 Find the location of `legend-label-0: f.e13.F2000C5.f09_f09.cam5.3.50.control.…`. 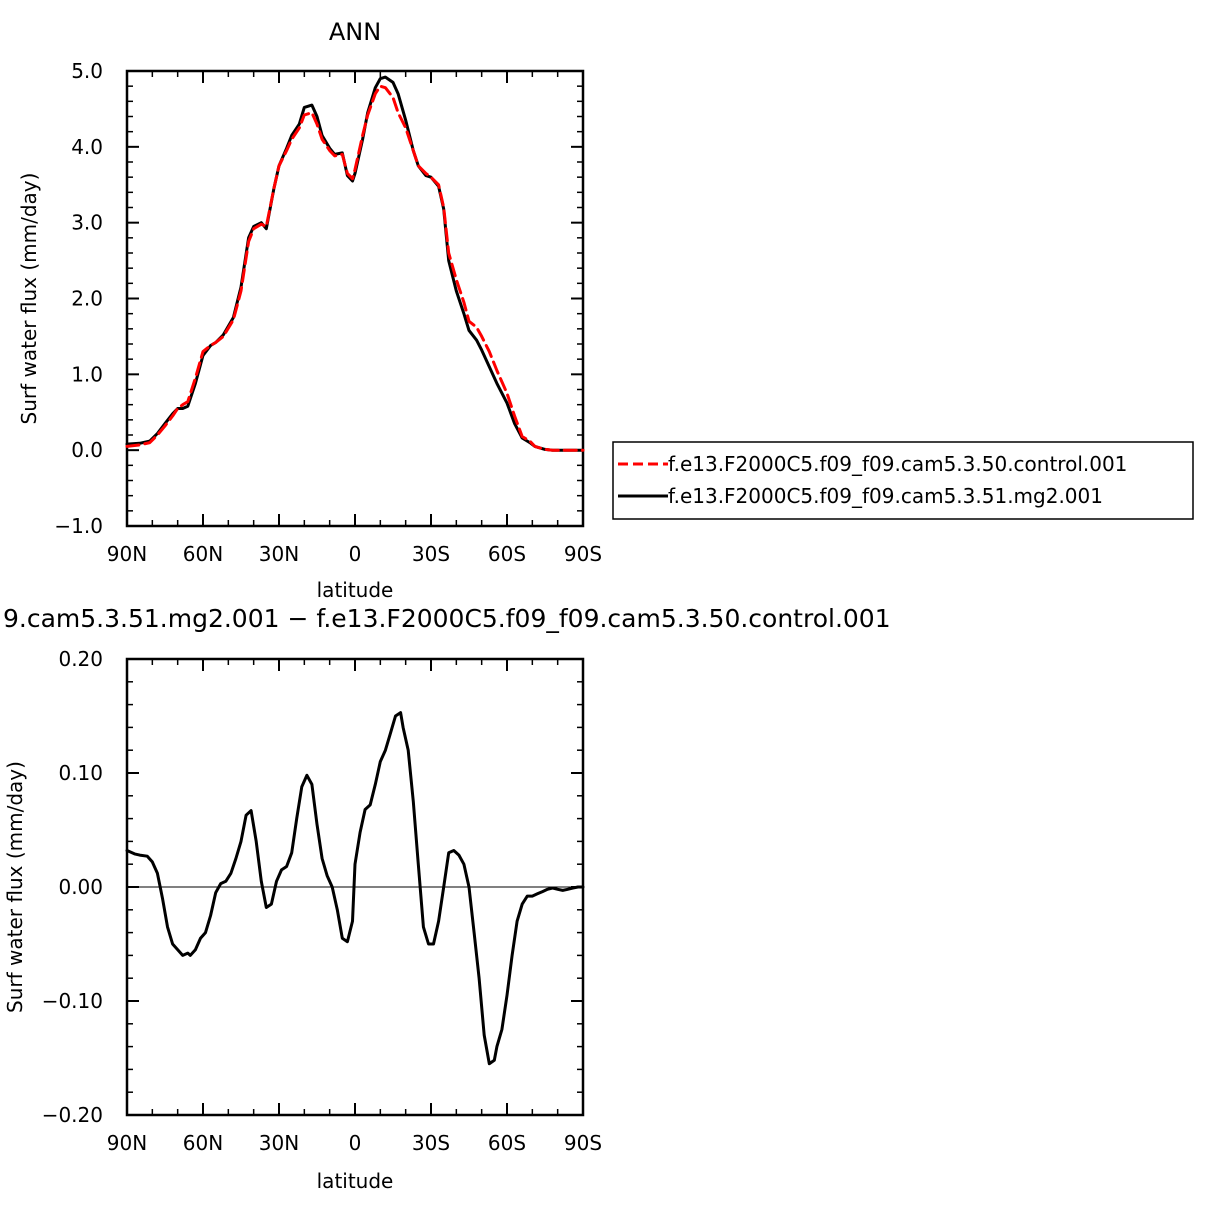

legend-label-0: f.e13.F2000C5.f09_f09.cam5.3.50.control.… is located at coordinates (897, 464).